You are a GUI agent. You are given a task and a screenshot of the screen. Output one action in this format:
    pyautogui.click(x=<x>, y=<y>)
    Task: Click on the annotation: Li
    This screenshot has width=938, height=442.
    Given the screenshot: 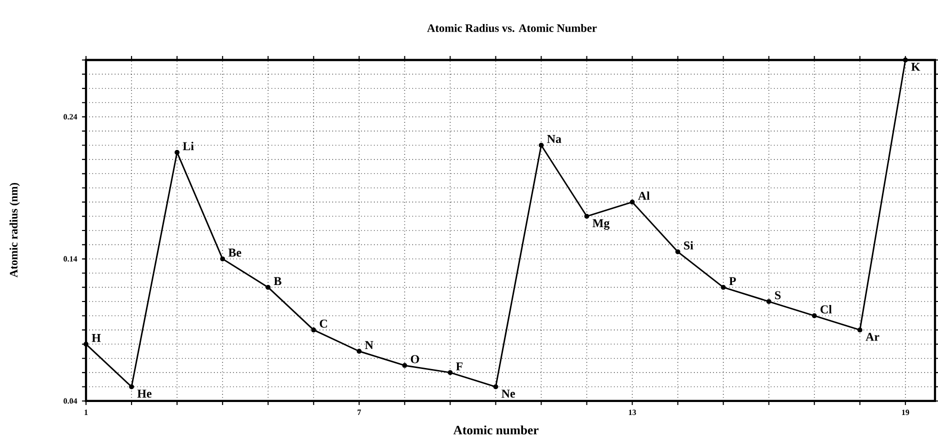 What is the action you would take?
    pyautogui.click(x=188, y=146)
    